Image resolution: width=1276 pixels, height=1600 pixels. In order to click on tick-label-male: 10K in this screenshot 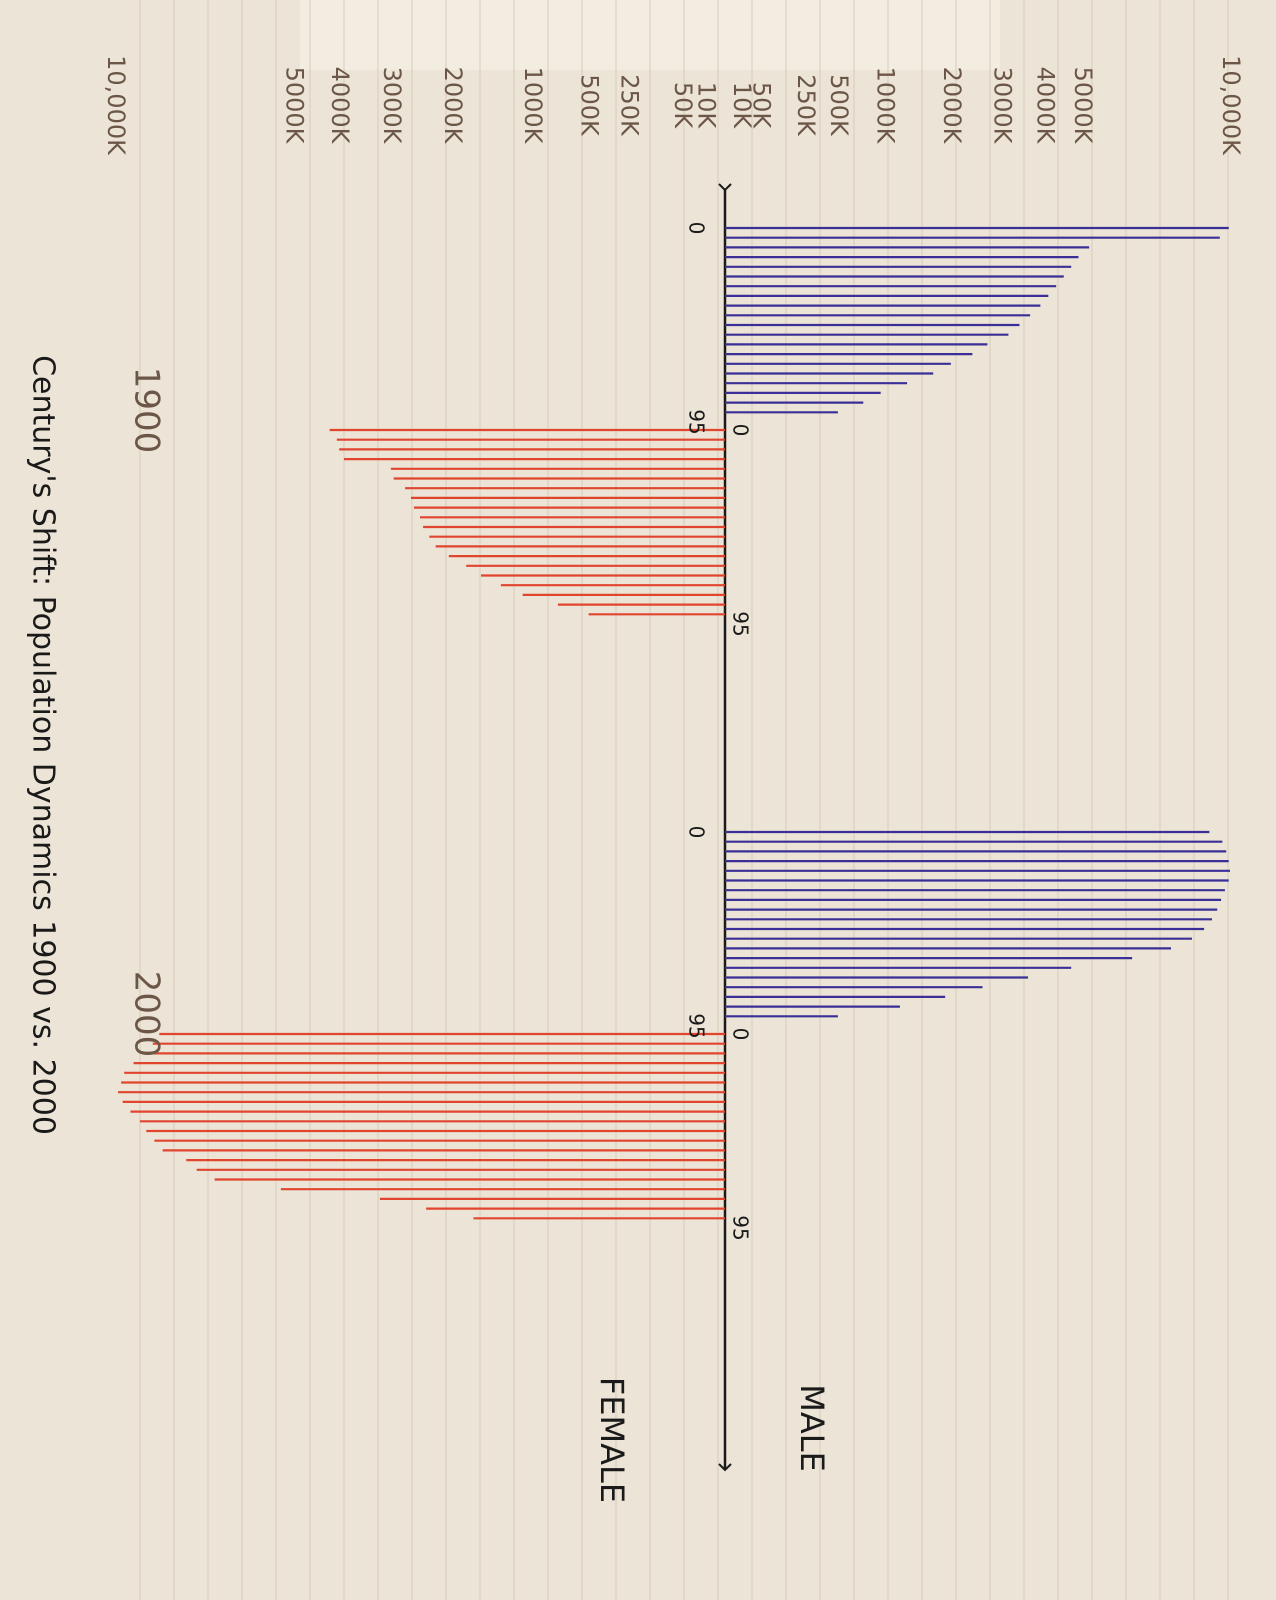, I will do `click(742, 106)`.